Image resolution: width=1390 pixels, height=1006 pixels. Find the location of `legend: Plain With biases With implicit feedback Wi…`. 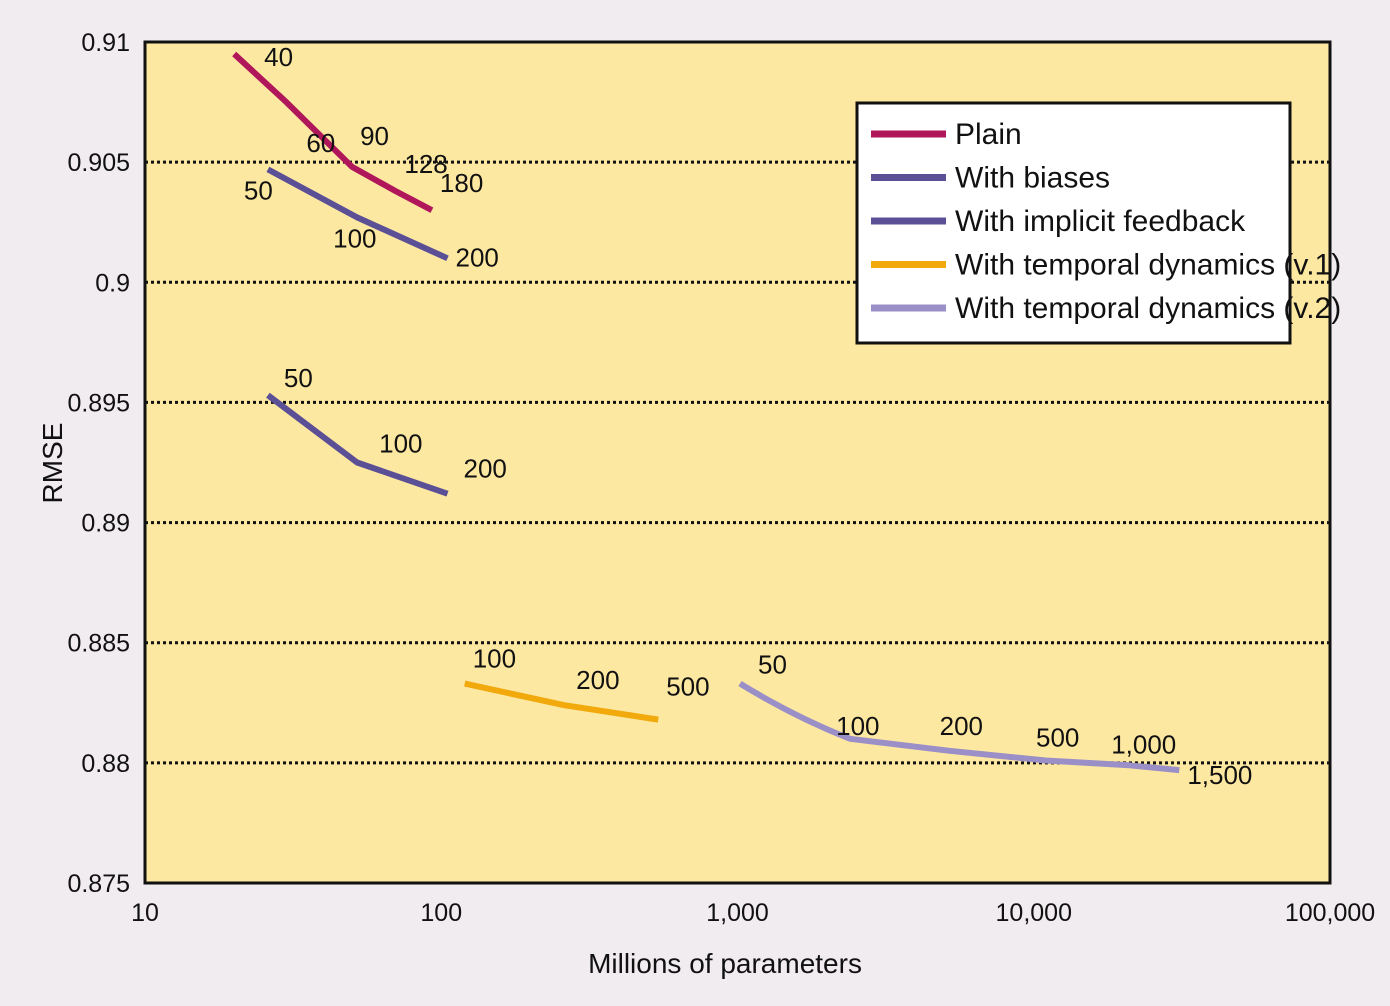

legend: Plain With biases With implicit feedback Wi… is located at coordinates (1098, 223).